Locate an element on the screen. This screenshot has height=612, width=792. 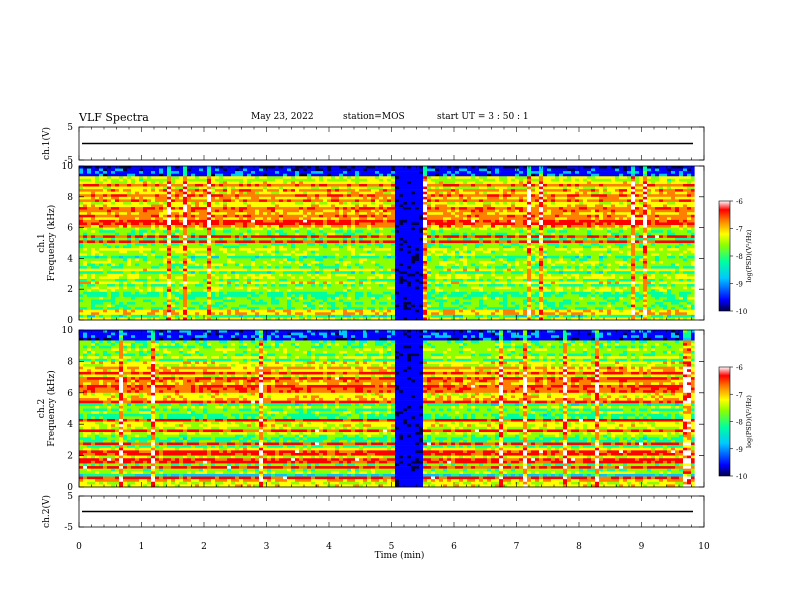
x-tick-label: 9 is located at coordinates (642, 547).